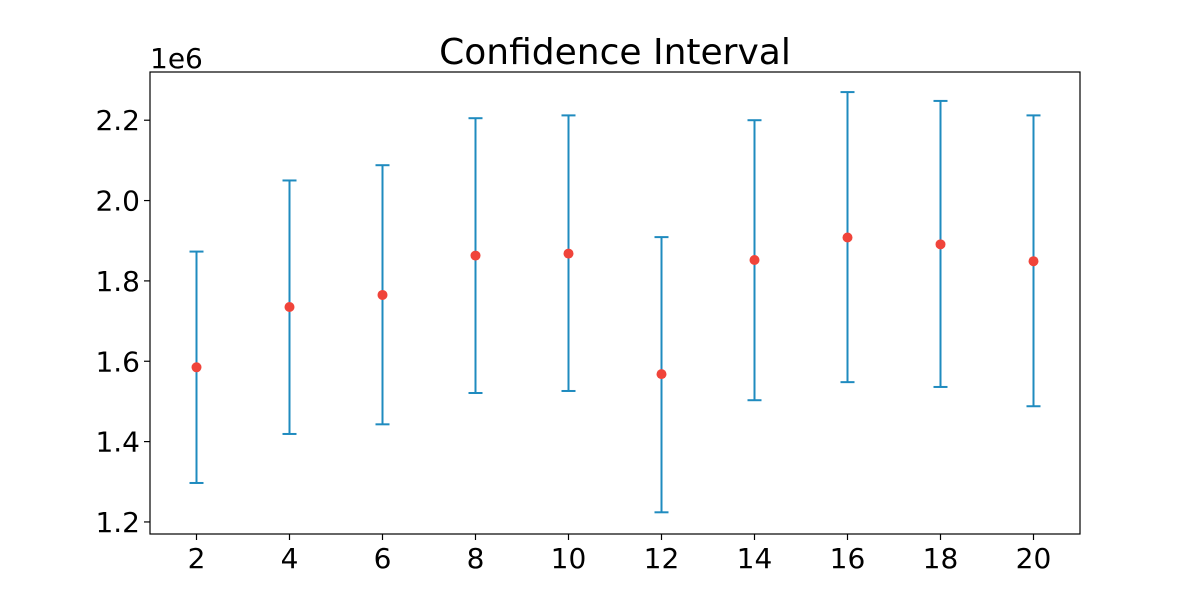 Image resolution: width=1200 pixels, height=600 pixels. What do you see at coordinates (569, 558) in the screenshot?
I see `x-tick-label: 10` at bounding box center [569, 558].